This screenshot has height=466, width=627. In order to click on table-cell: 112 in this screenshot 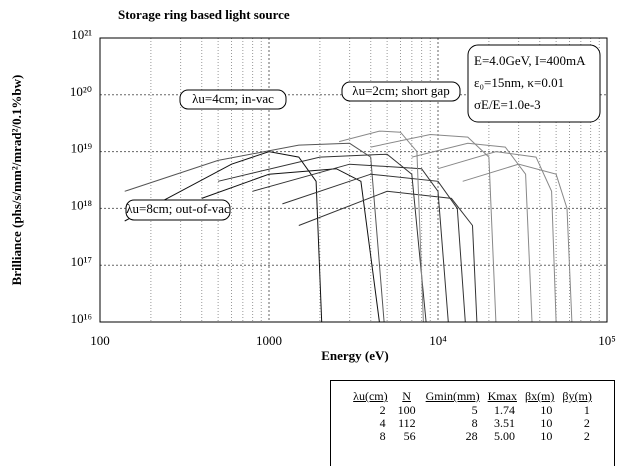, I will do `click(407, 423)`.